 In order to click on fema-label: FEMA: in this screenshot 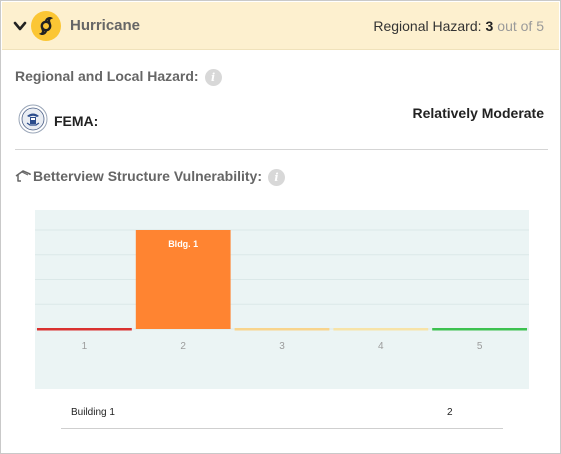, I will do `click(76, 121)`.